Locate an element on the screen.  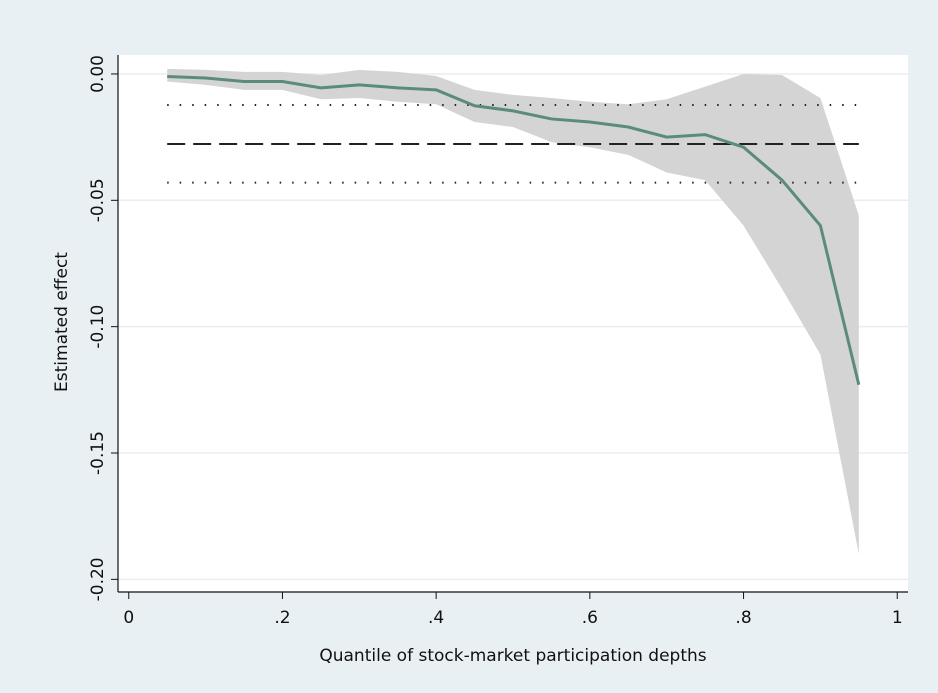
x-tick-label: 0 is located at coordinates (128, 618).